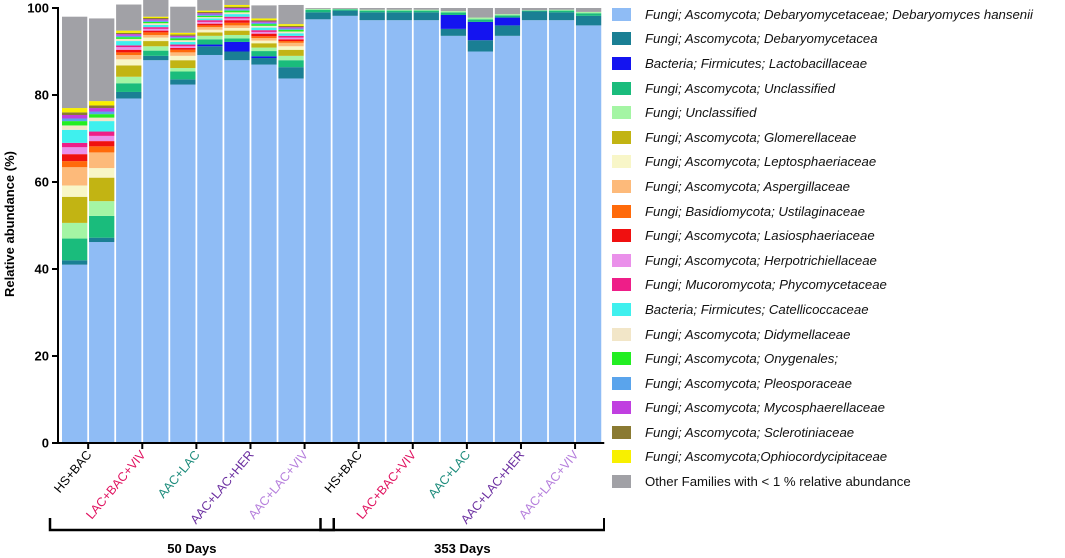  I want to click on legend-label: Fungi; Ascomycota; Lasiosphaeriaceae, so click(760, 236).